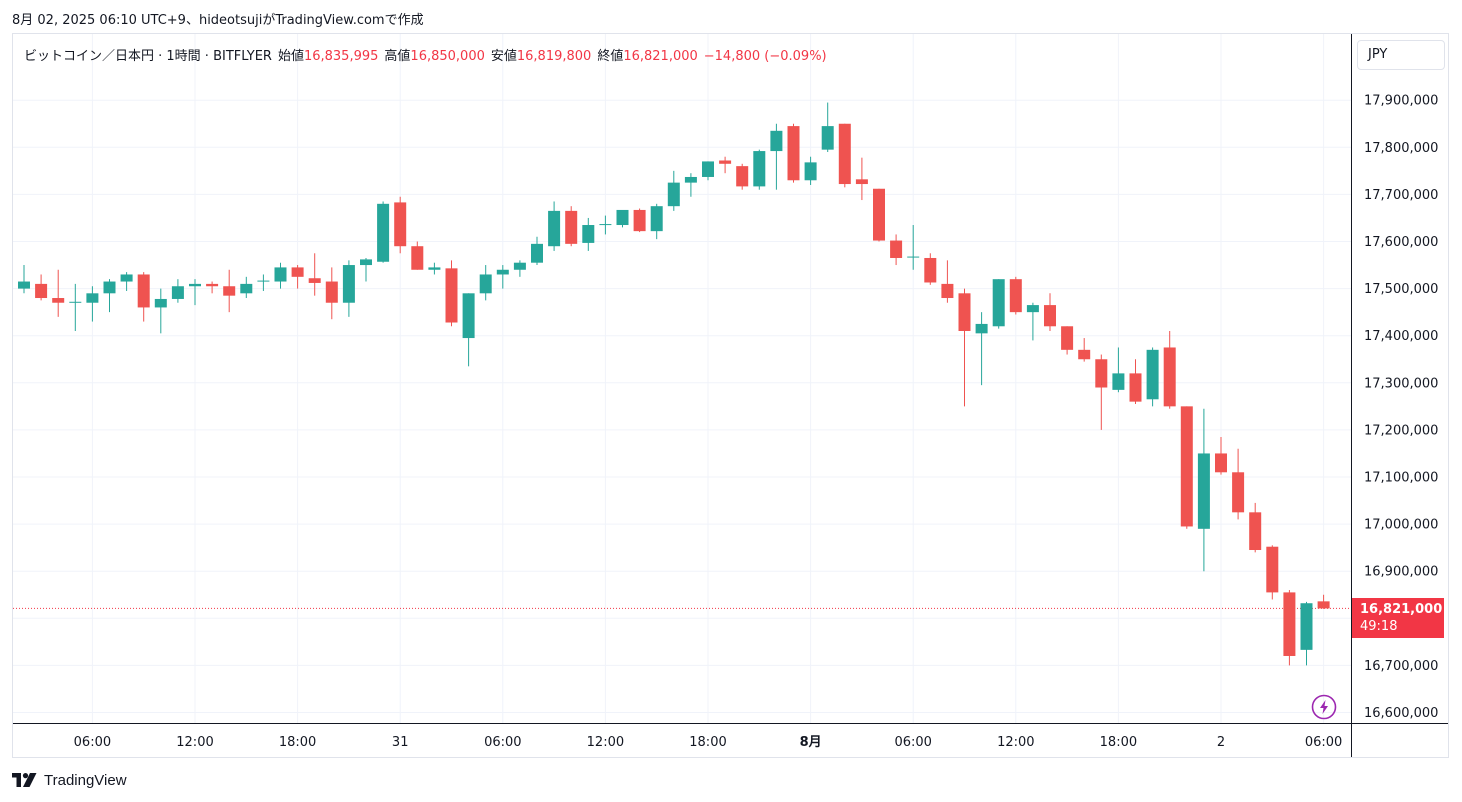 The height and width of the screenshot is (802, 1462). Describe the element at coordinates (610, 56) in the screenshot. I see `close-label: 終値` at that location.